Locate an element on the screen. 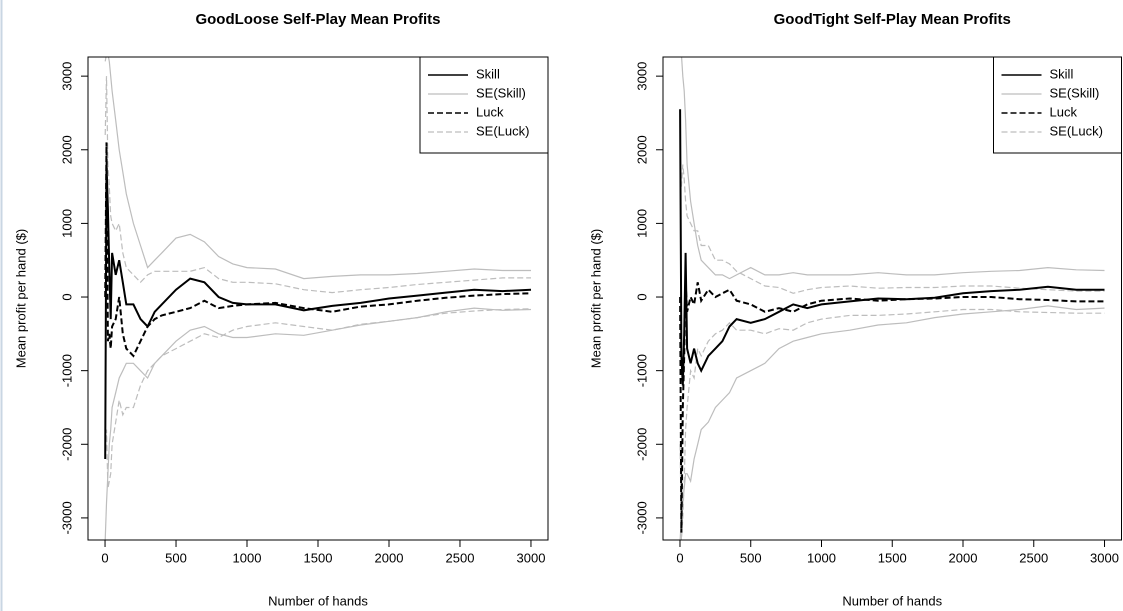 The width and height of the screenshot is (1123, 611). chart-title: GoodTight Self-Play Mean Profits is located at coordinates (892, 19).